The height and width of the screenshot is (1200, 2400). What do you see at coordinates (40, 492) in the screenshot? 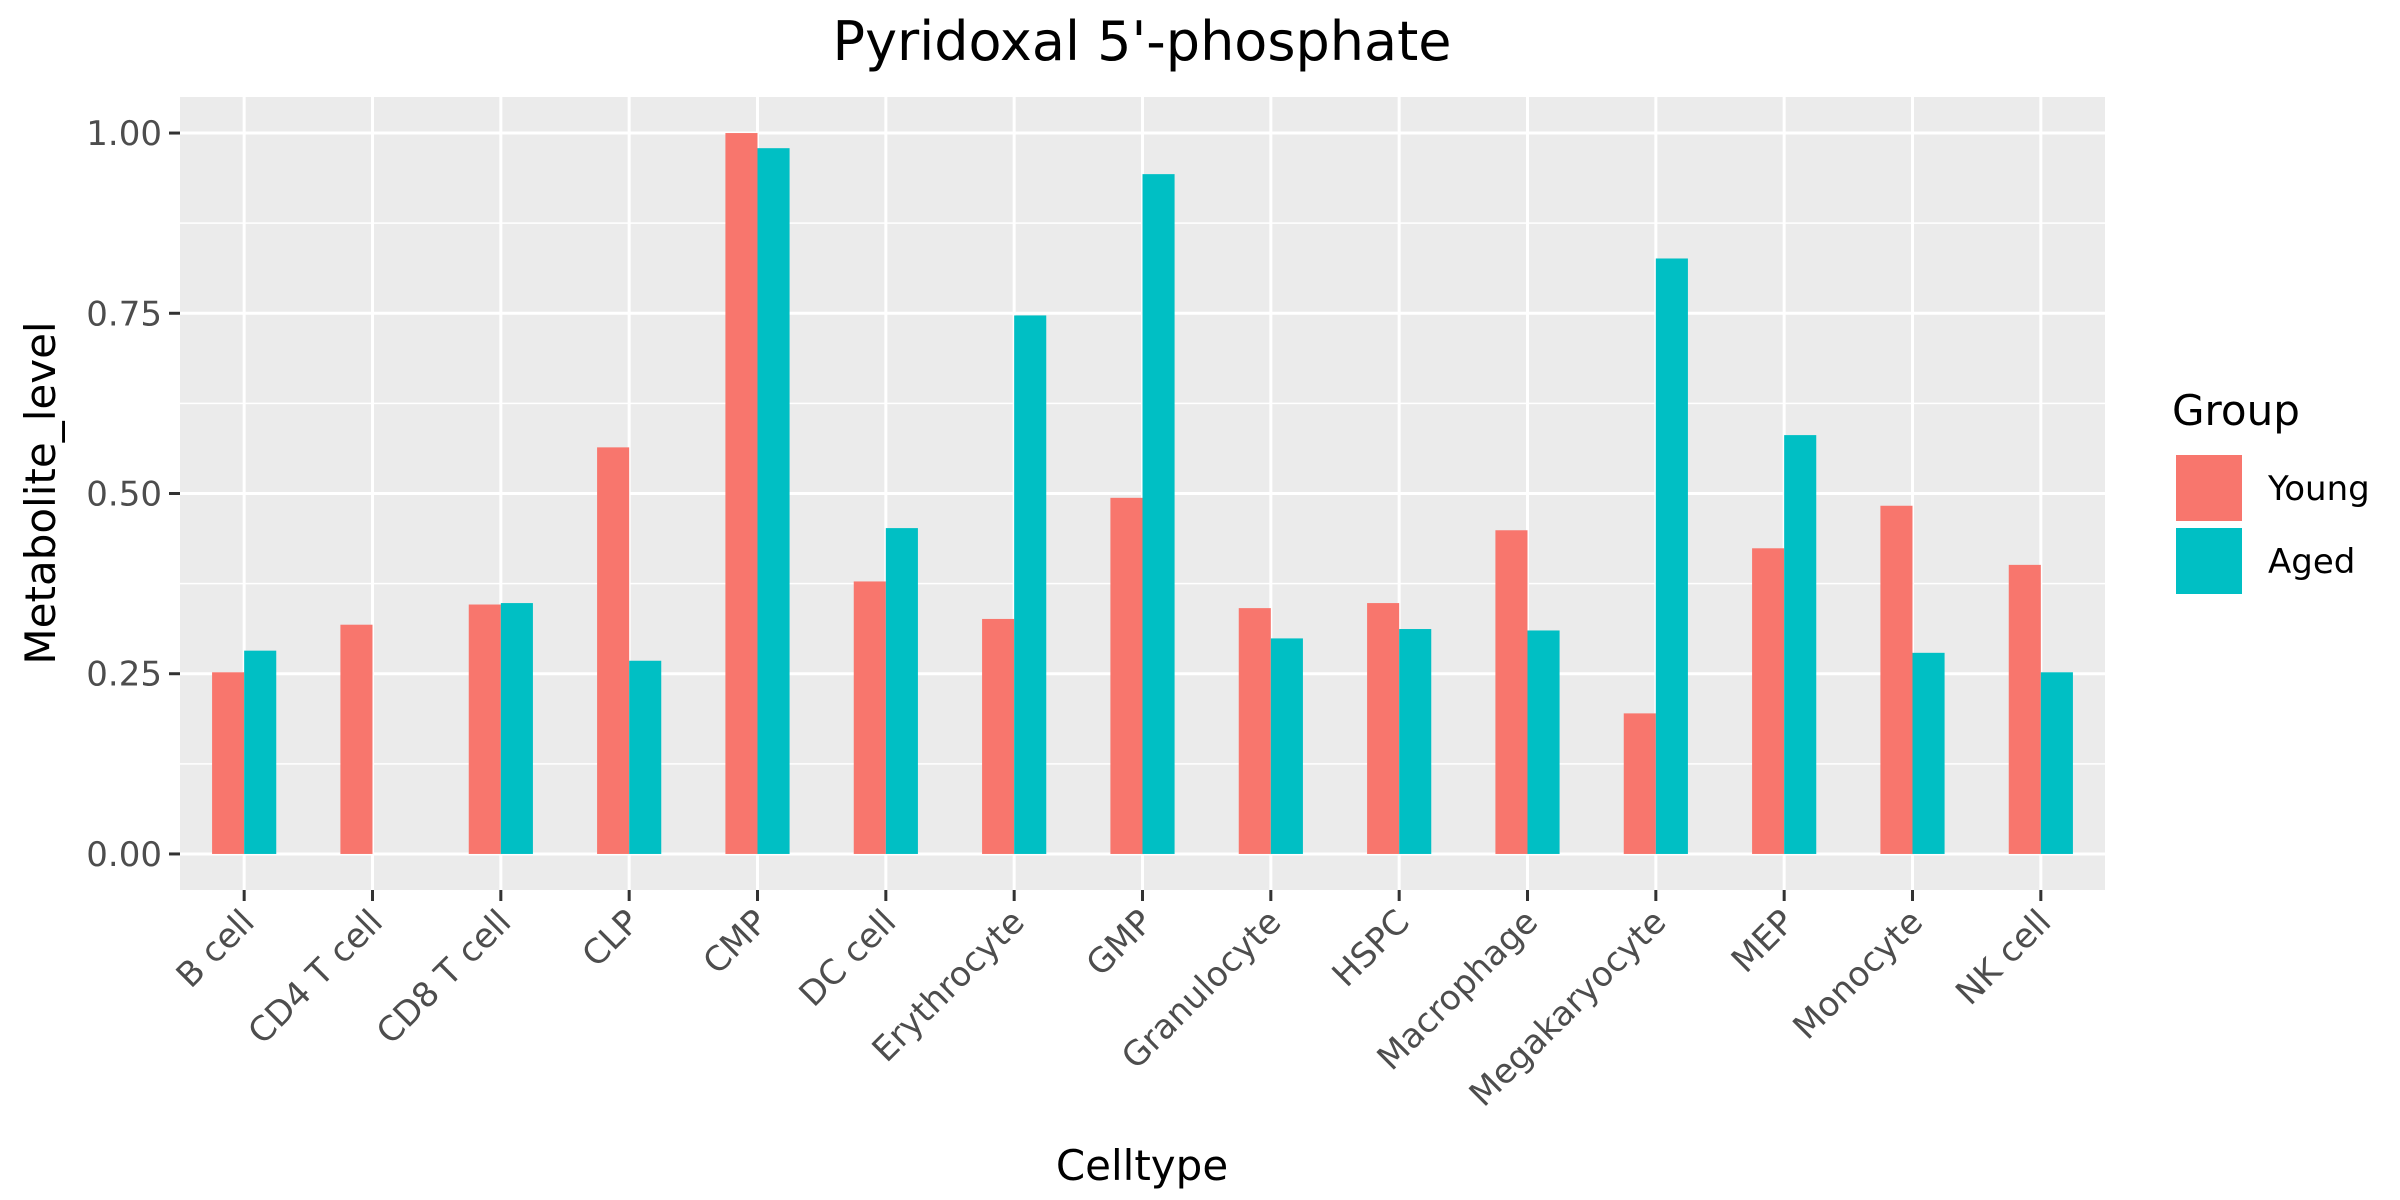
I see `y-axis-title: Metabolite_level` at bounding box center [40, 492].